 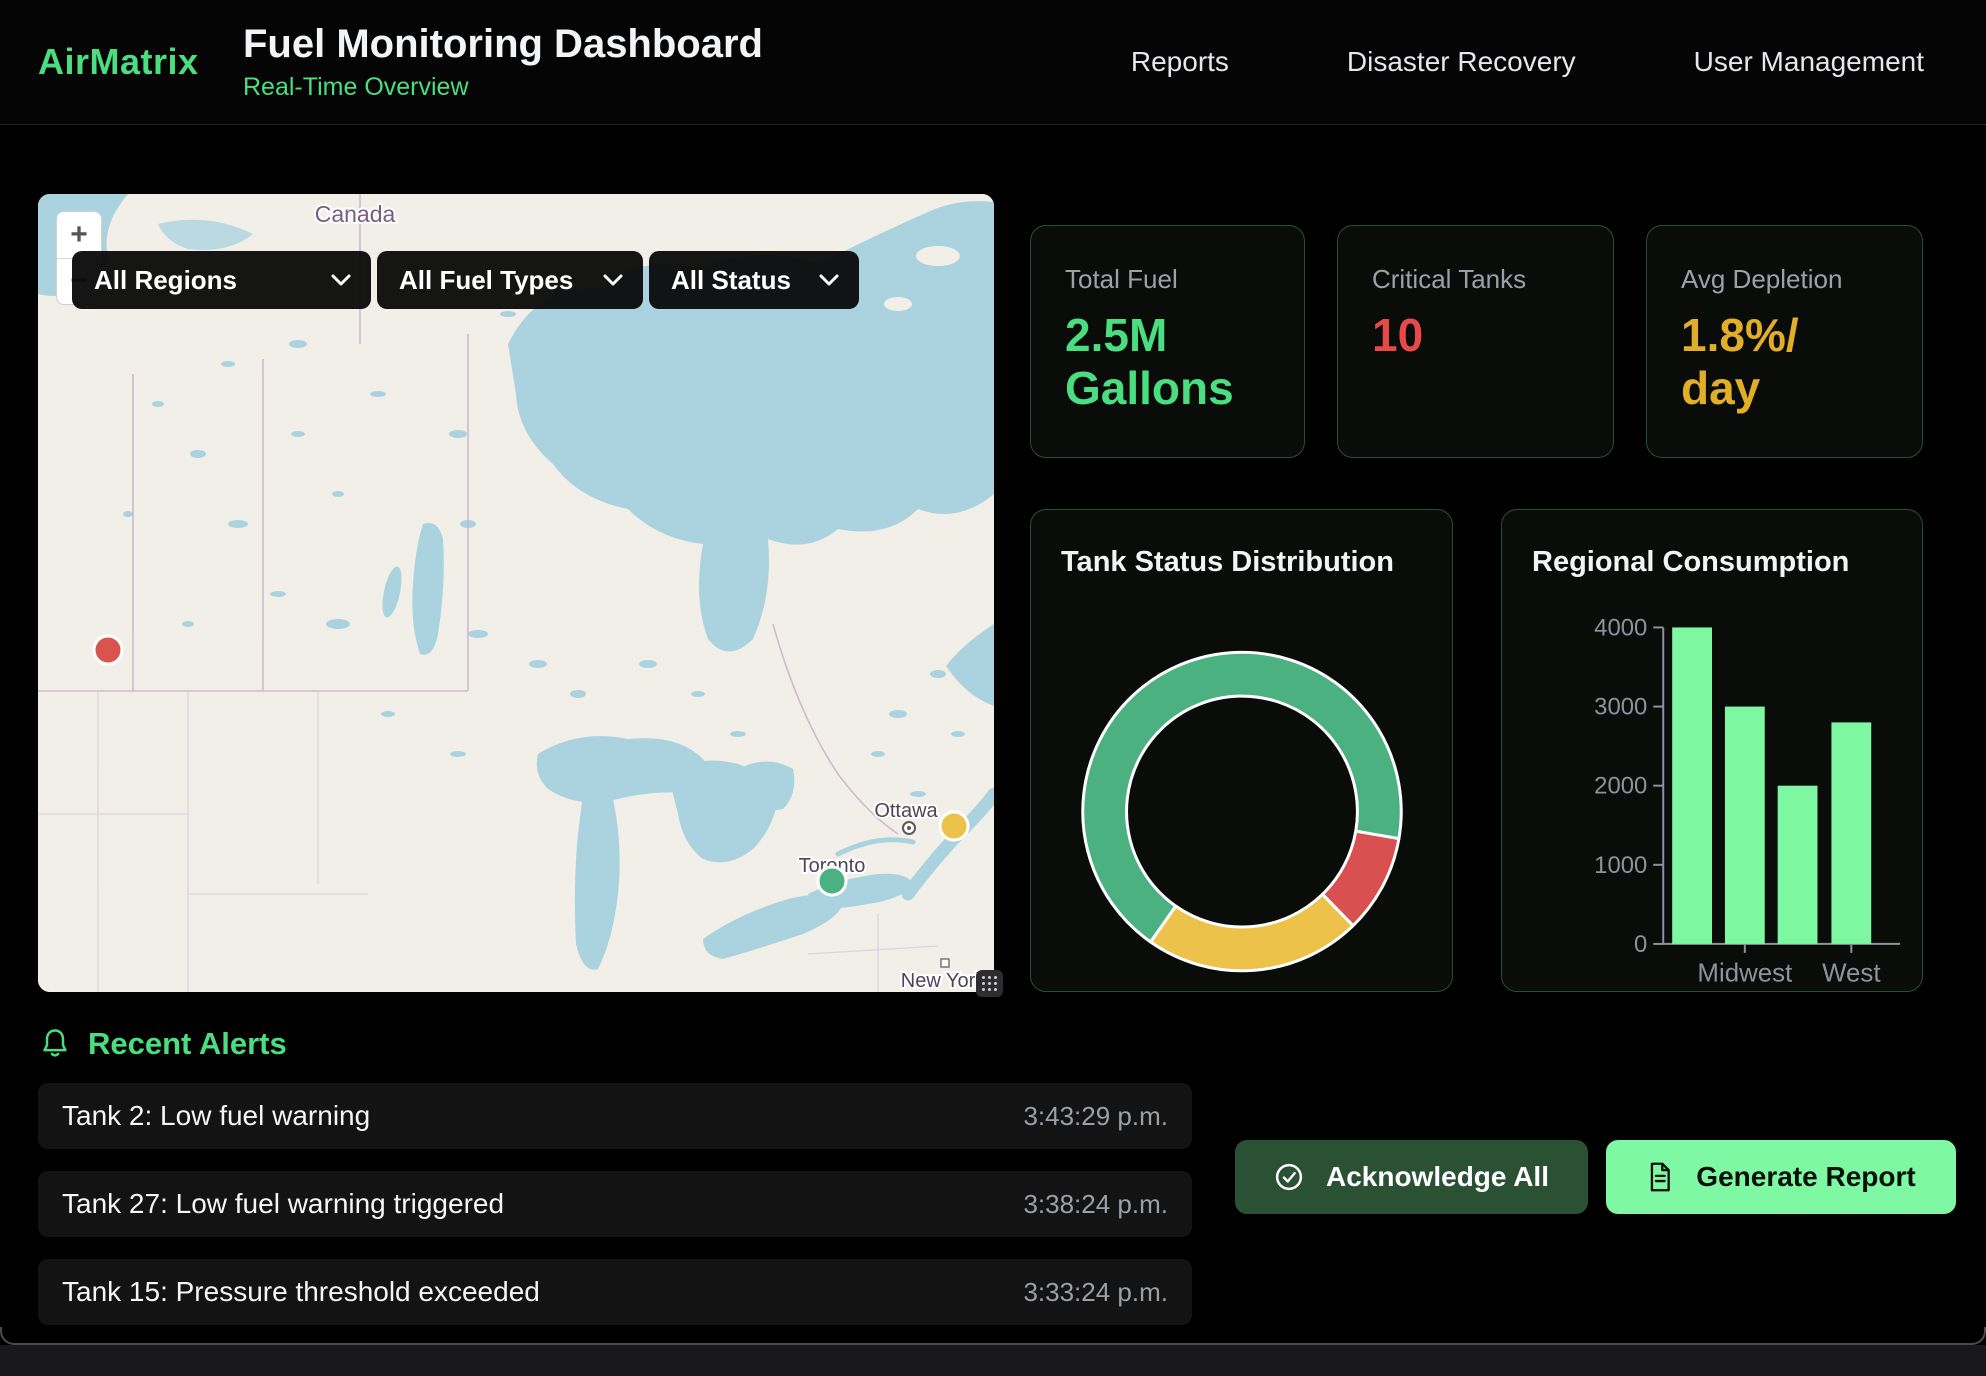 I want to click on alert-message: Tank 15: Pressure threshold exceeded, so click(x=301, y=1291).